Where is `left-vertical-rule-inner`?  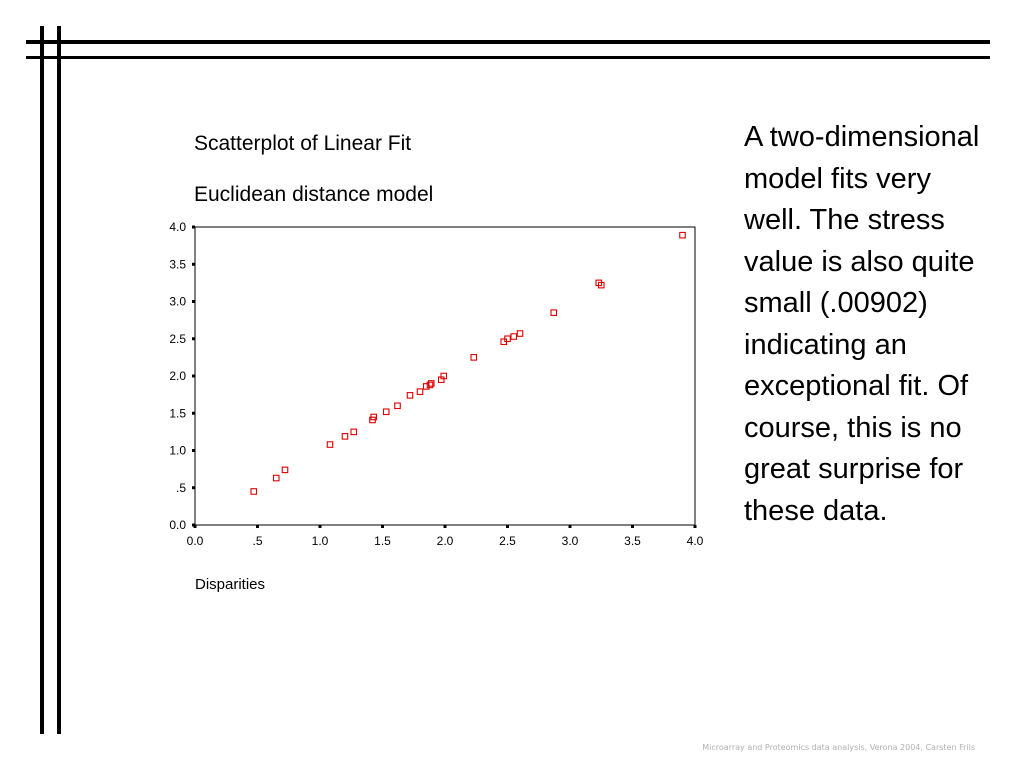 left-vertical-rule-inner is located at coordinates (59, 380).